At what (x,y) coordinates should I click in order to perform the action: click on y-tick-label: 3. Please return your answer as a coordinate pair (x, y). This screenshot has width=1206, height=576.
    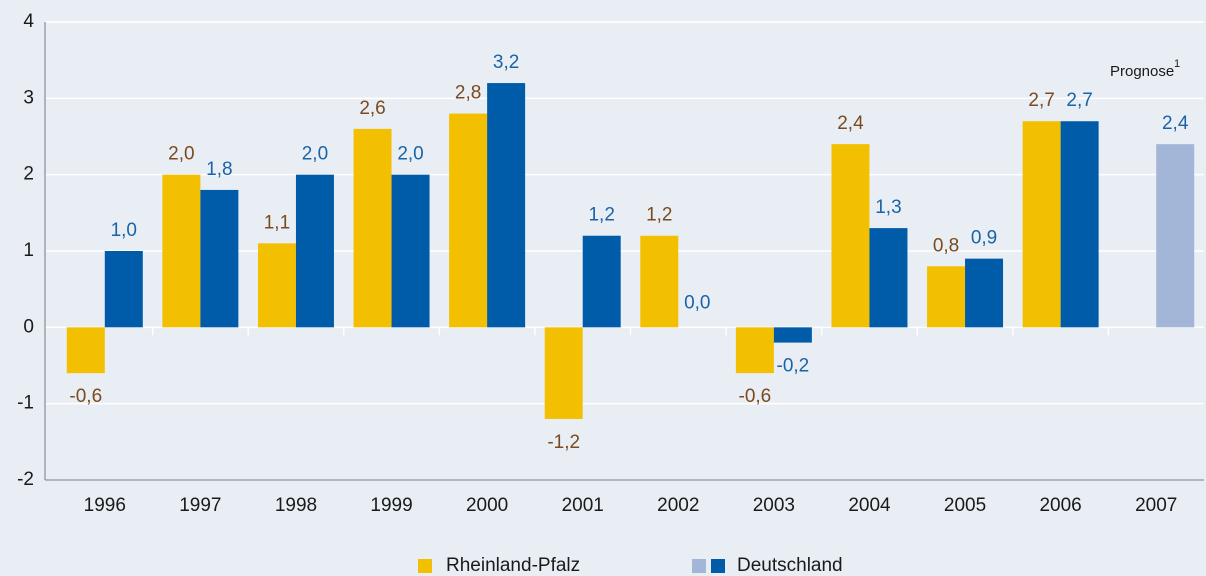
    Looking at the image, I should click on (28, 97).